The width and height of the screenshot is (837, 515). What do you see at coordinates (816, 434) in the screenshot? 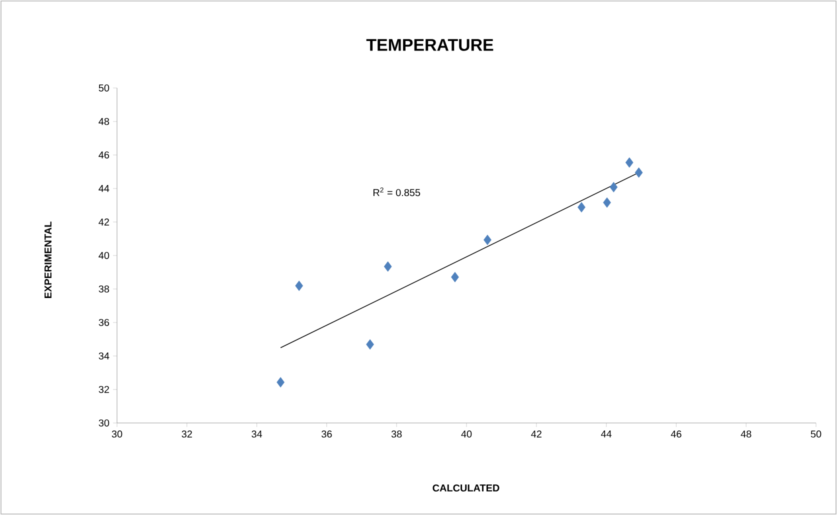
I see `x-tick-label: 50` at bounding box center [816, 434].